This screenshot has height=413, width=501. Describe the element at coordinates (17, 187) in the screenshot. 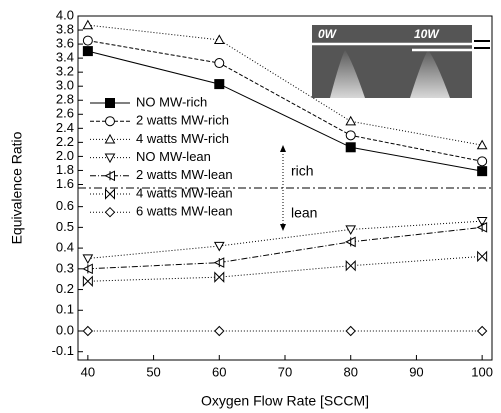

I see `y-axis-title: Equivalence Ratio` at that location.